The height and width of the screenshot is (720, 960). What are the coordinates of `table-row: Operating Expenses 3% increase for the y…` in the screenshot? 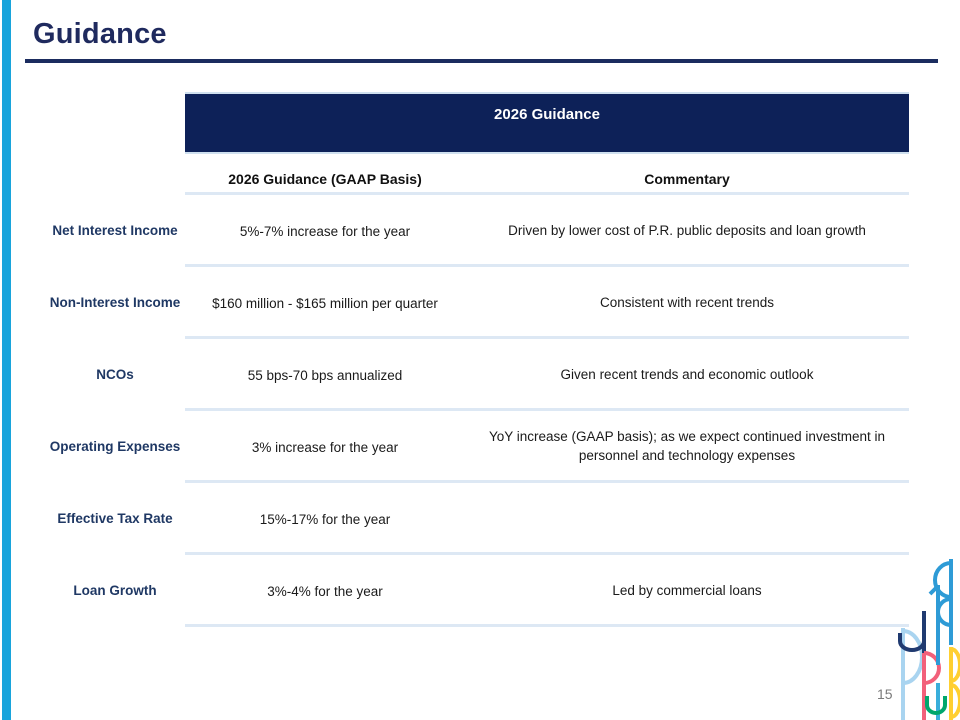 It's located at (477, 447).